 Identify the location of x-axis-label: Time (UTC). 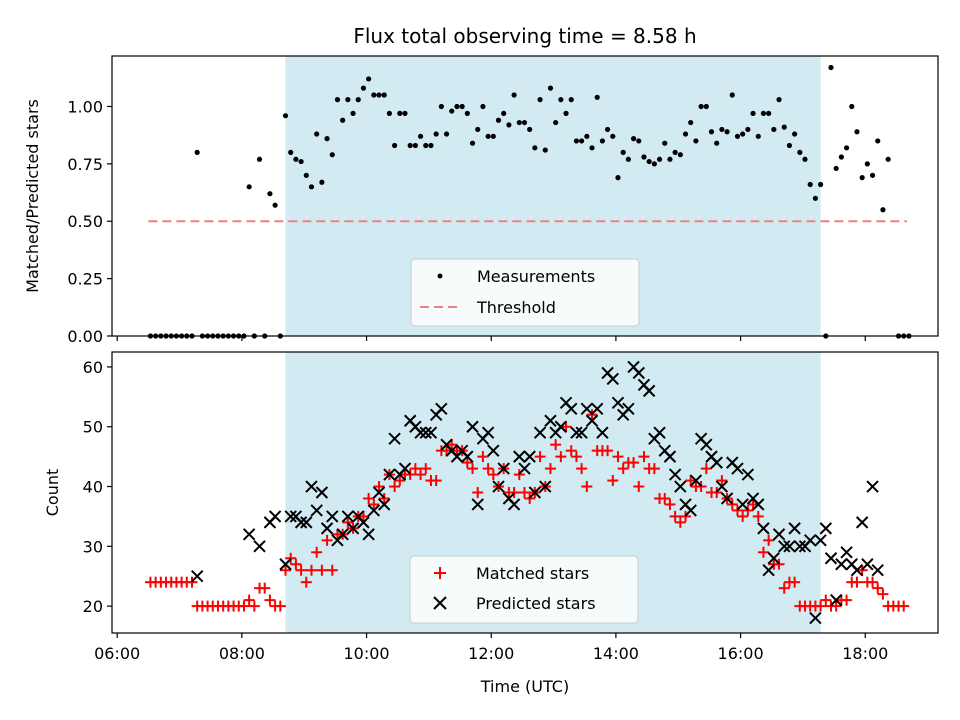
(524, 686).